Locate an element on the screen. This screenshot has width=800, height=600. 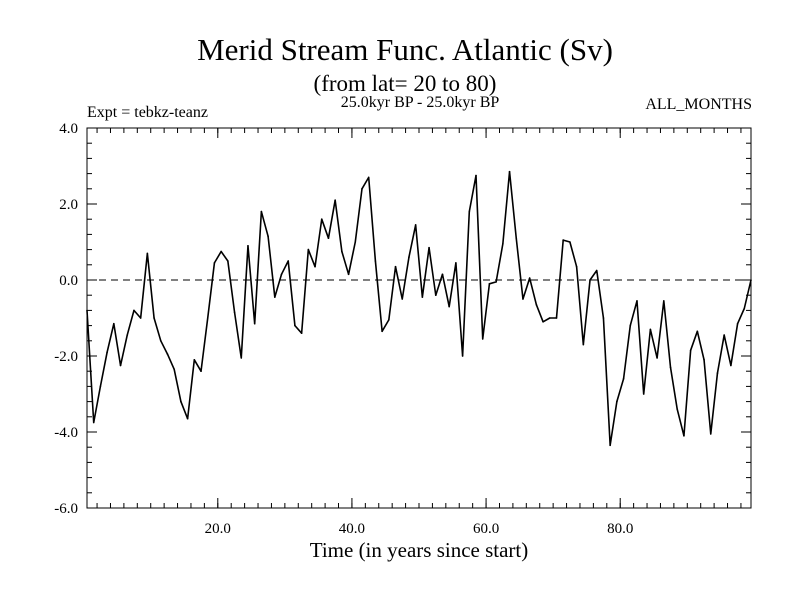
y-tick-label: 4.0 is located at coordinates (68, 129).